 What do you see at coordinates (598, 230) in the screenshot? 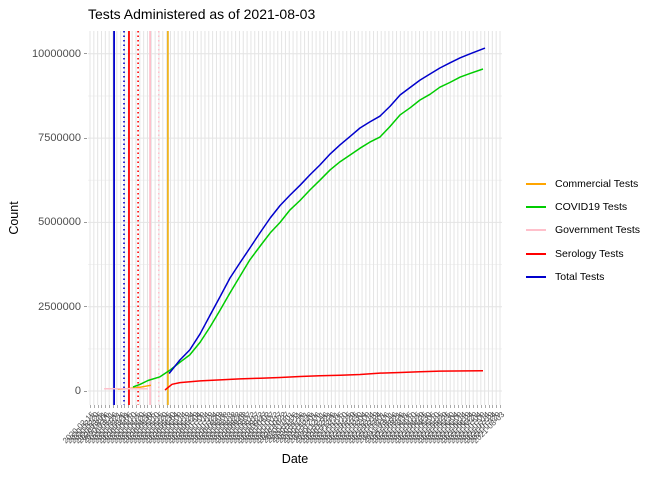
I see `legend-label: Government Tests` at bounding box center [598, 230].